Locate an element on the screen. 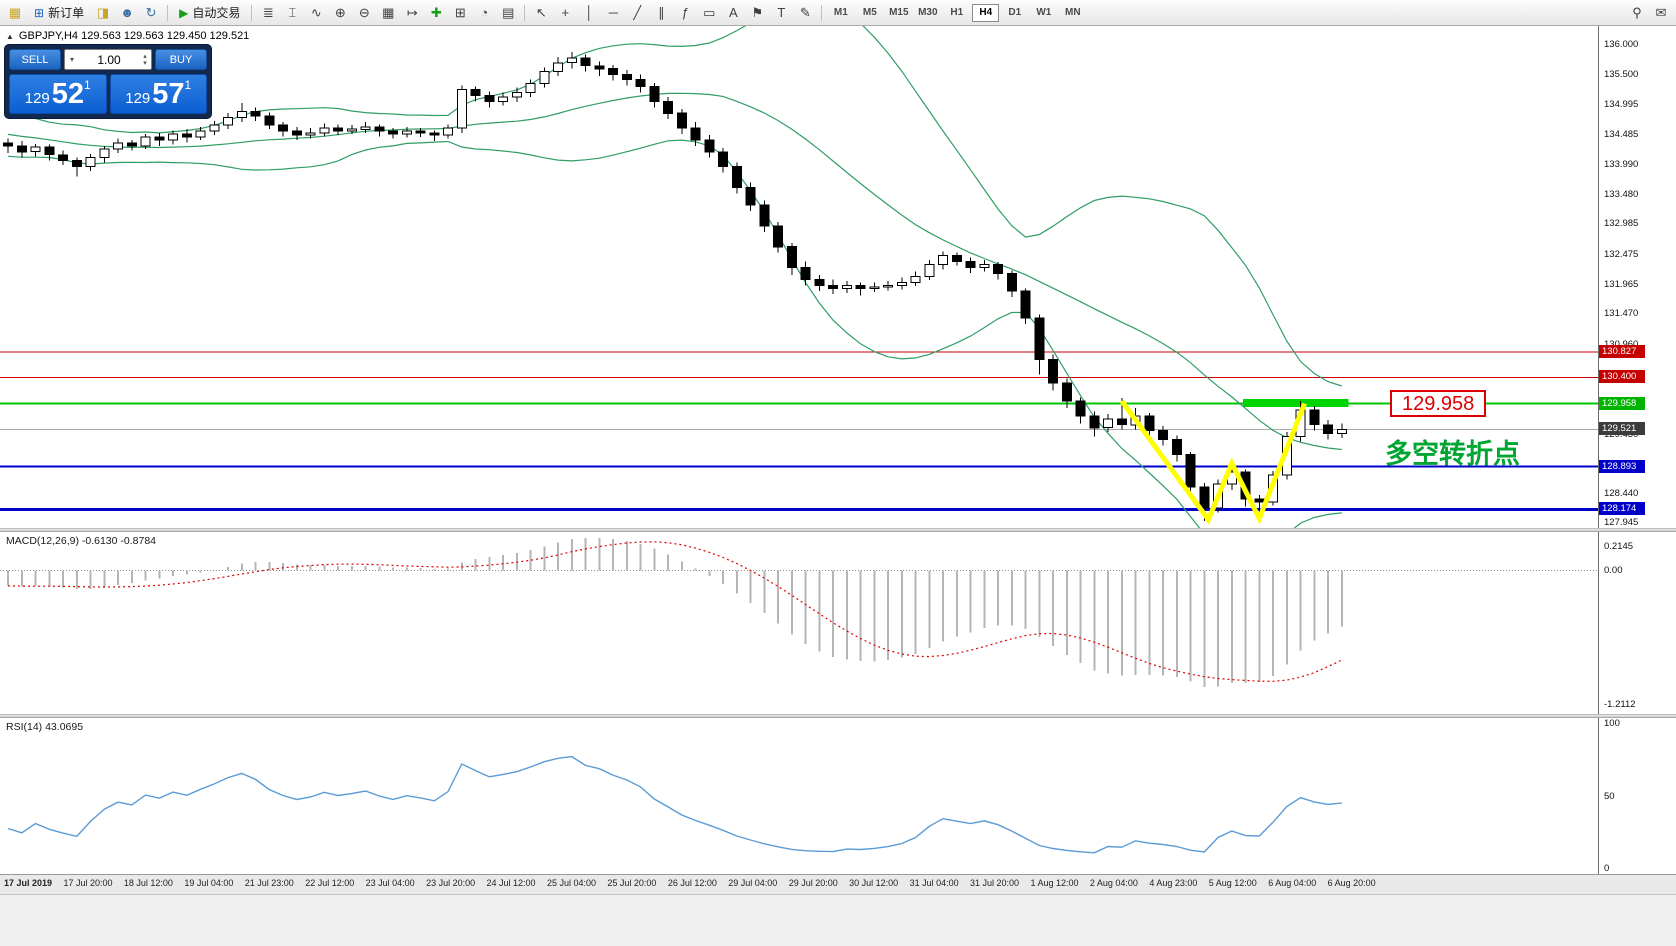  bar-chart-icon: ≣ is located at coordinates (268, 12).